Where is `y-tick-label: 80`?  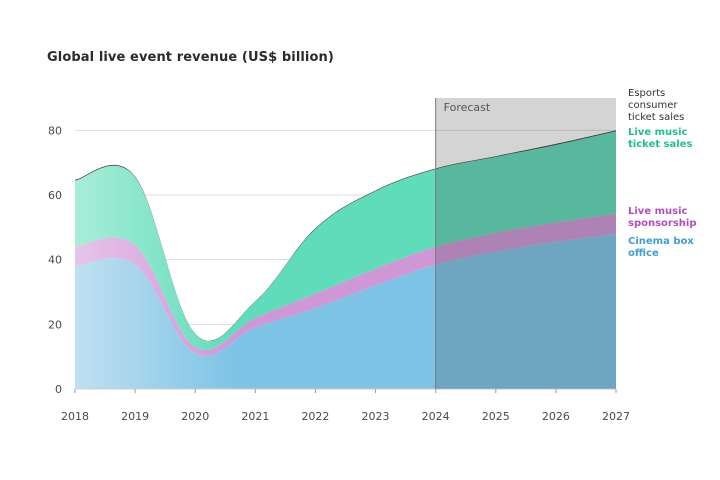 y-tick-label: 80 is located at coordinates (55, 130).